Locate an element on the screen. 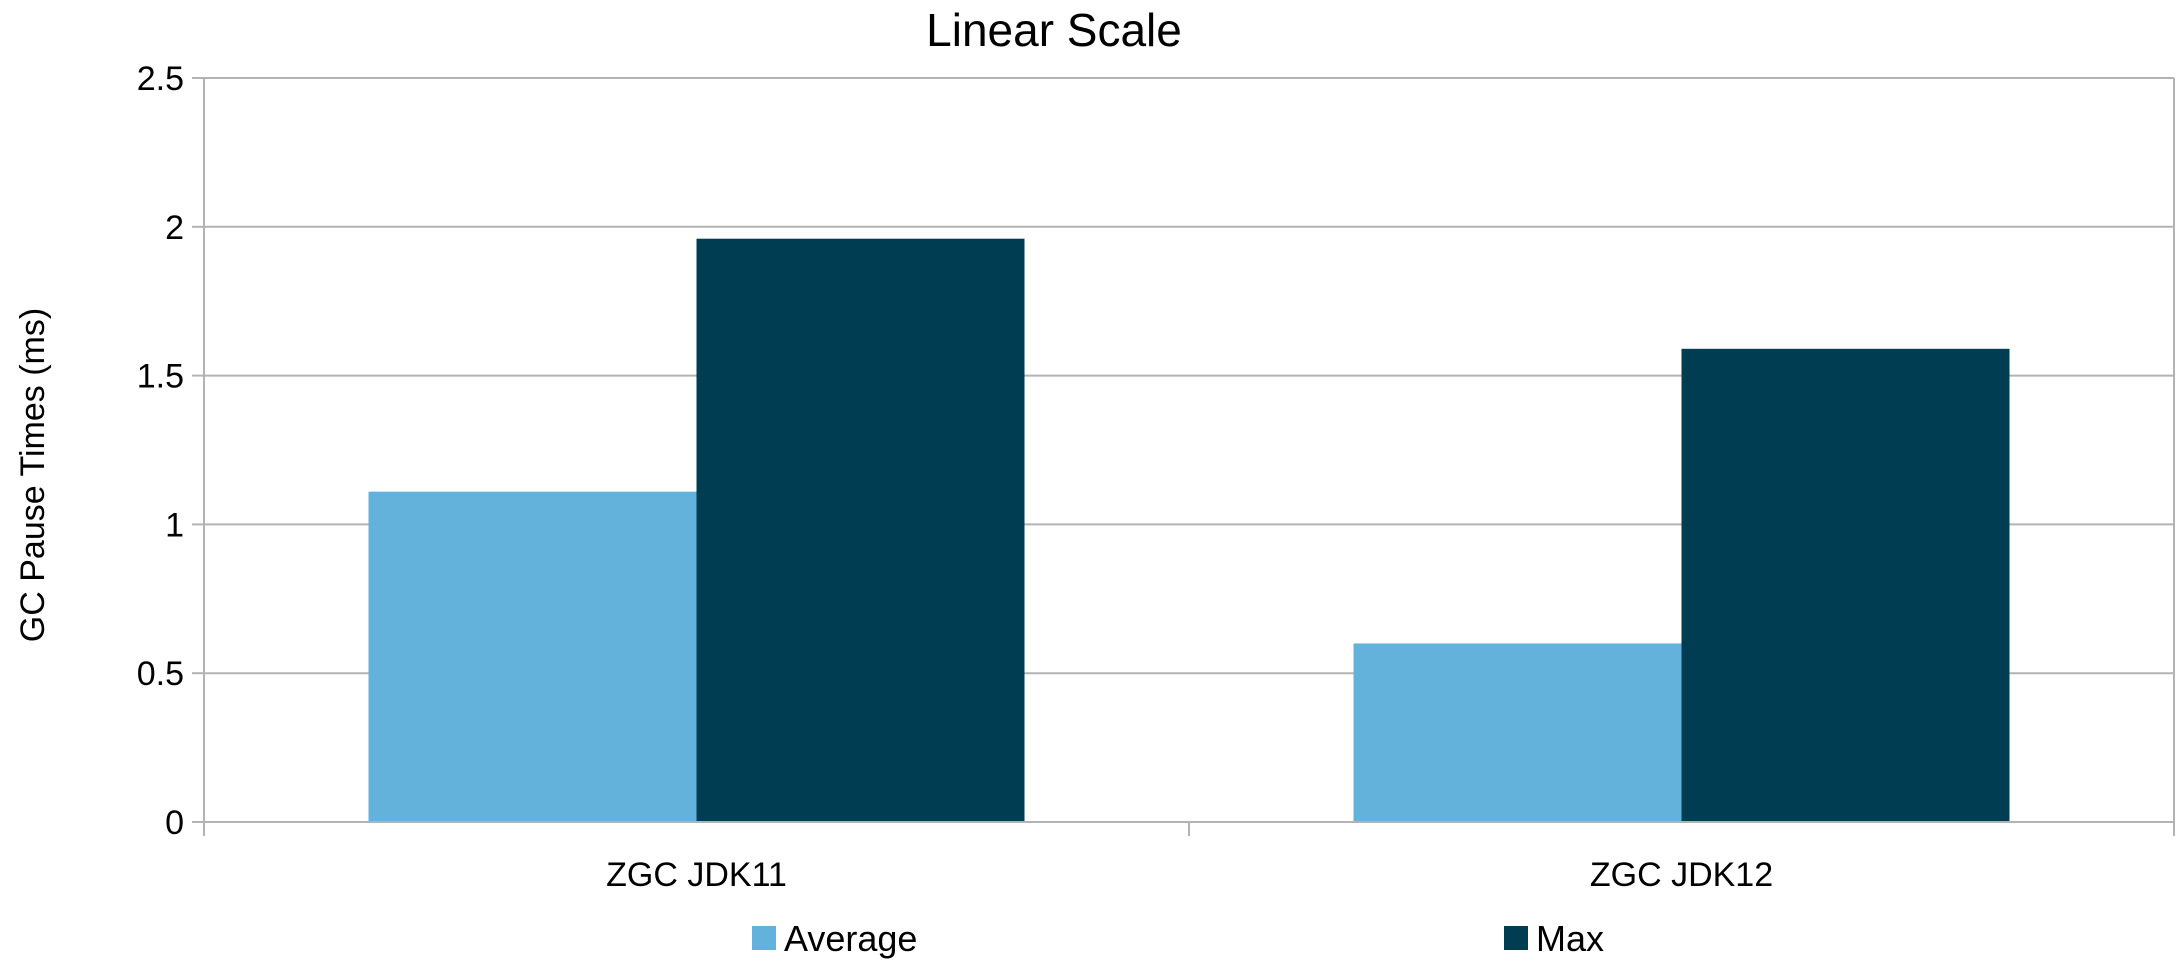  legend-label-average: Average is located at coordinates (850, 938).